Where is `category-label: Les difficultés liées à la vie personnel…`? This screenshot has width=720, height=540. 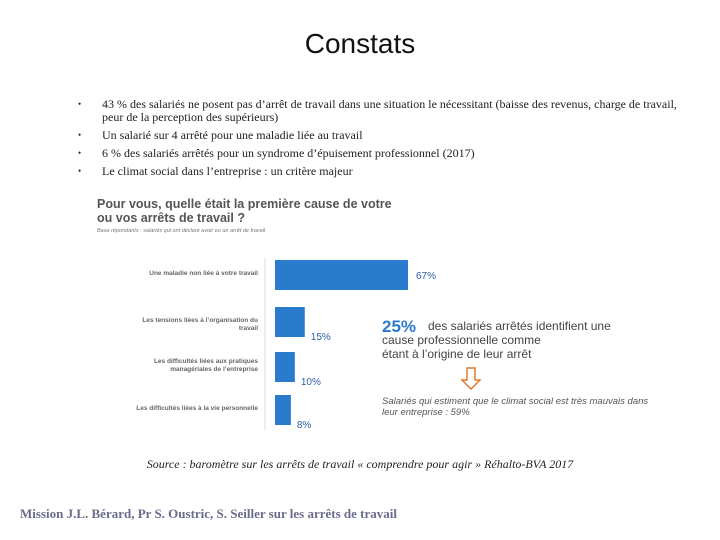 category-label: Les difficultés liées à la vie personnel… is located at coordinates (197, 408).